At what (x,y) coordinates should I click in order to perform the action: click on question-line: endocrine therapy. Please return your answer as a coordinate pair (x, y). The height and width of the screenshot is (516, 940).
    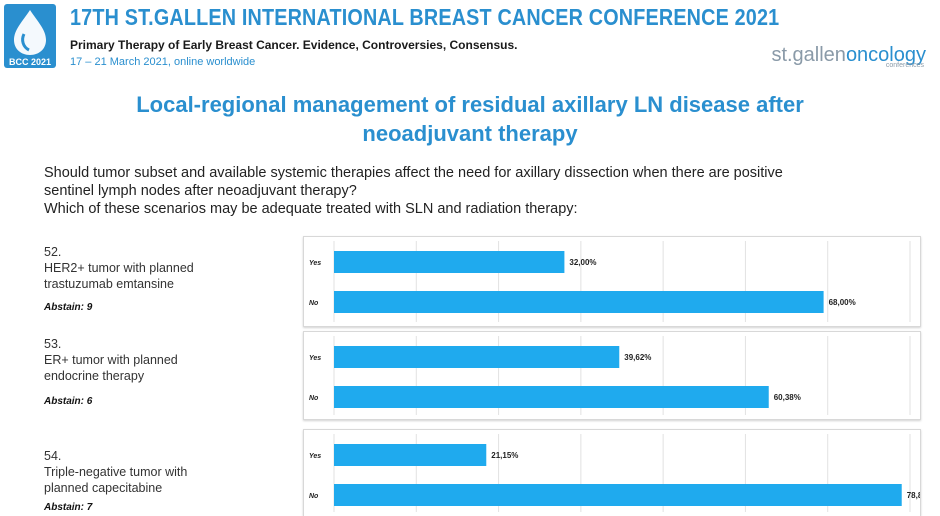
    Looking at the image, I should click on (94, 376).